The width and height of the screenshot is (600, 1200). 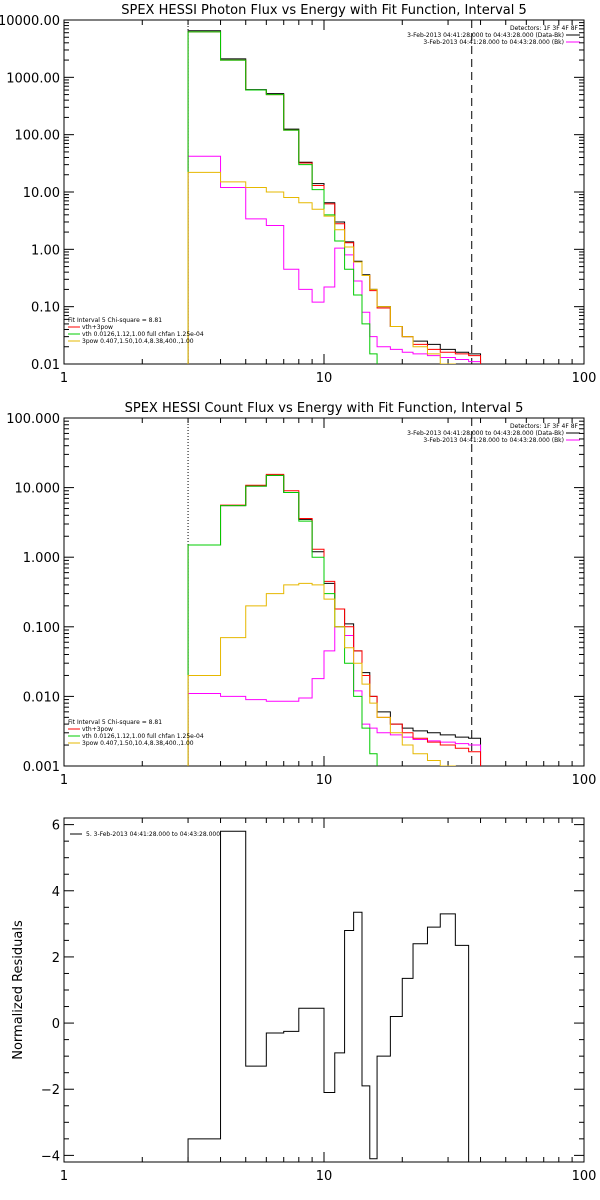 I want to click on y-tick-label: 0, so click(x=56, y=1024).